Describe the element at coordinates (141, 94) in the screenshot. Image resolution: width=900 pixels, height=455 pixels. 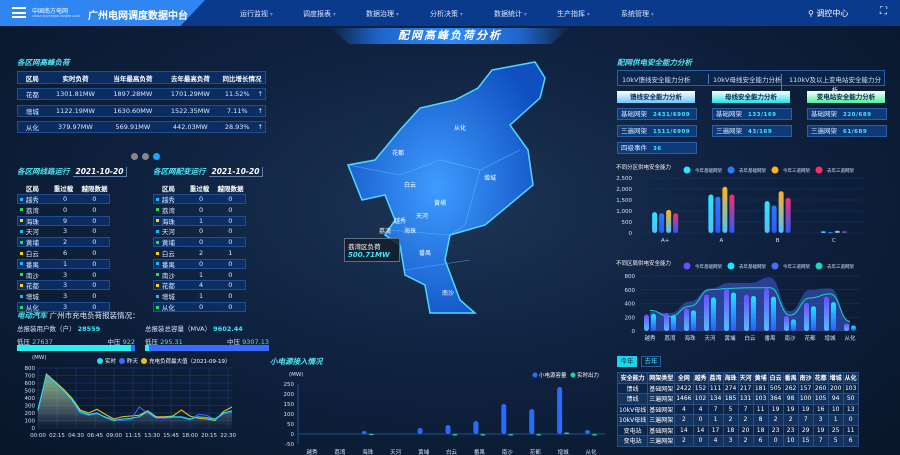
I see `table-row: 花都 1301.81MW 1897.28MW 1701.29MW 11.52% ↑` at that location.